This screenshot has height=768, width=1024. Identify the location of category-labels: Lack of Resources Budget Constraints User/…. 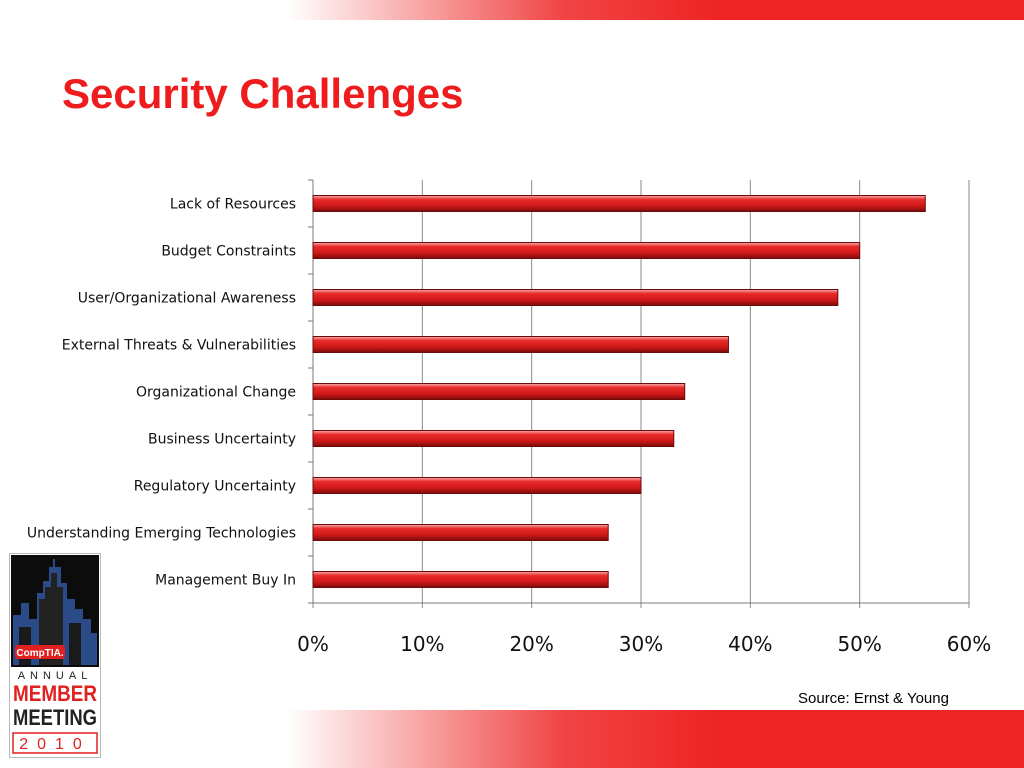
(161, 393).